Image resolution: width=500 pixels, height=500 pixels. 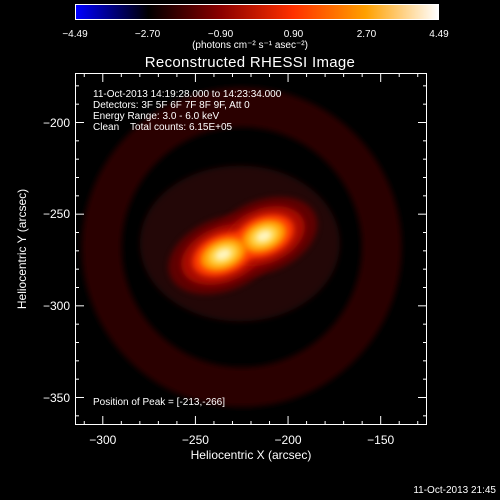 I want to click on colorbar-tick-label: −2.70, so click(x=147, y=34).